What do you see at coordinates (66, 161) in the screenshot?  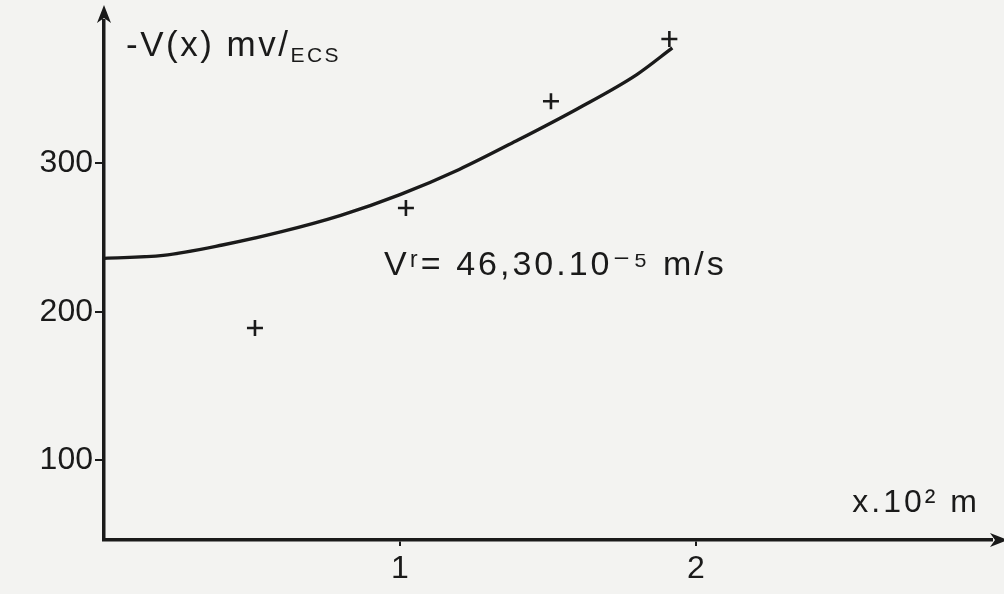 I see `y-tick-label: 300` at bounding box center [66, 161].